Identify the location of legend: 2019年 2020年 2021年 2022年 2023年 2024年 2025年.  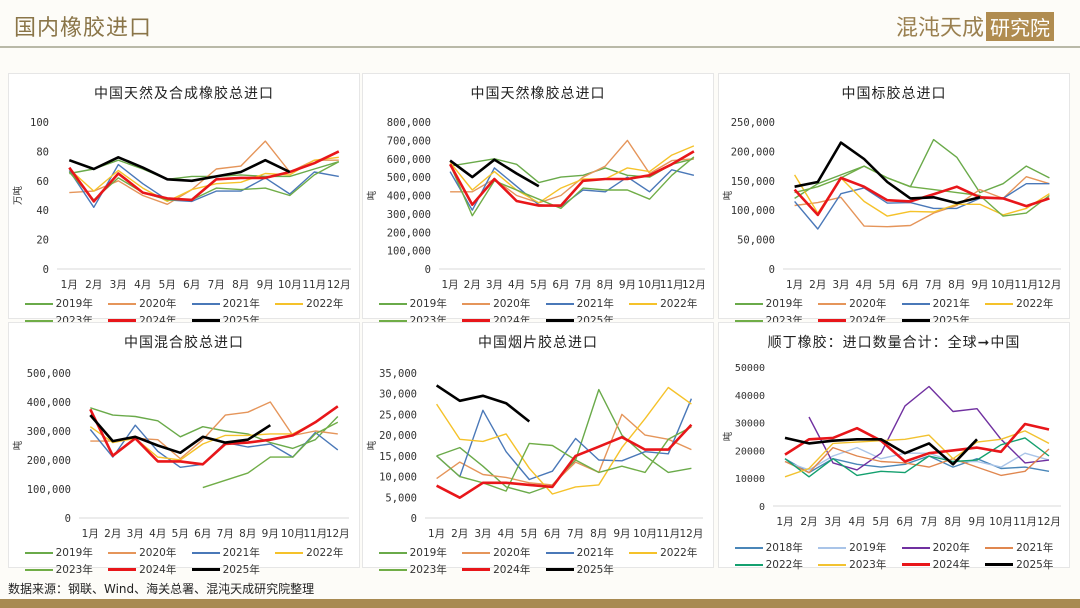
(184, 561).